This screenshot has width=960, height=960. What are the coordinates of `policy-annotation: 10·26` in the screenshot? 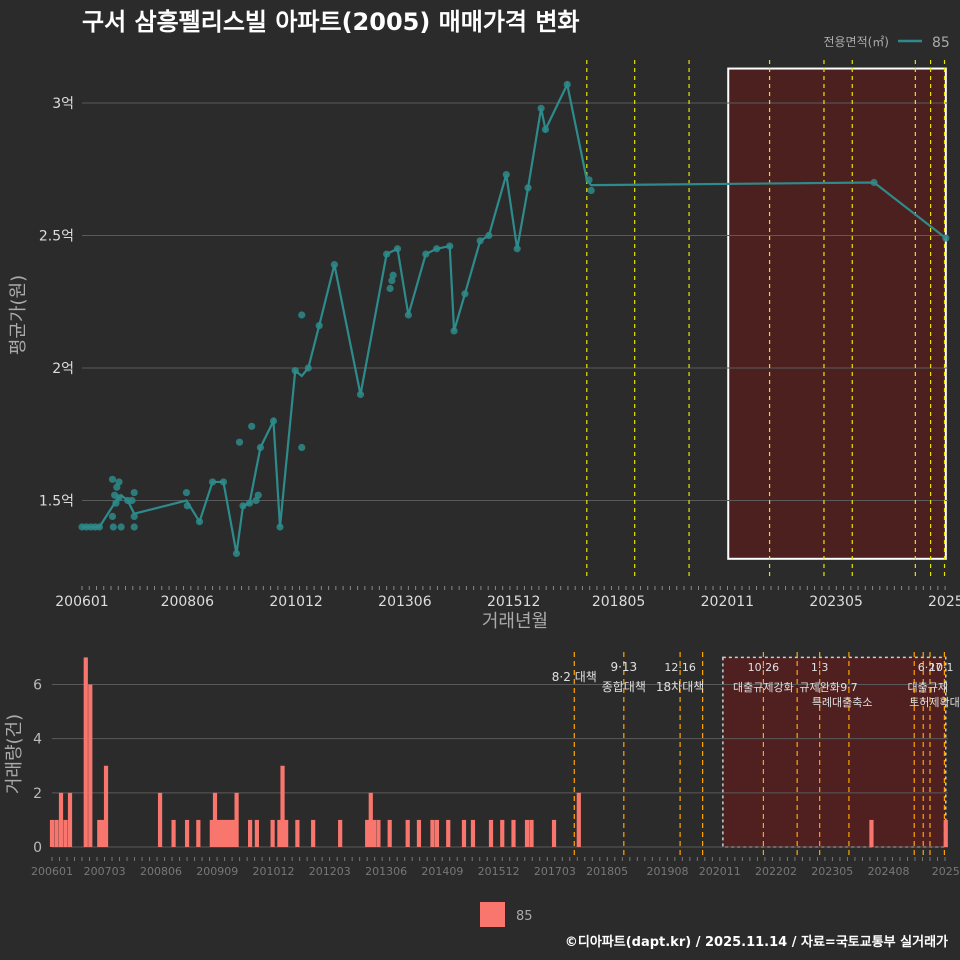 It's located at (764, 667).